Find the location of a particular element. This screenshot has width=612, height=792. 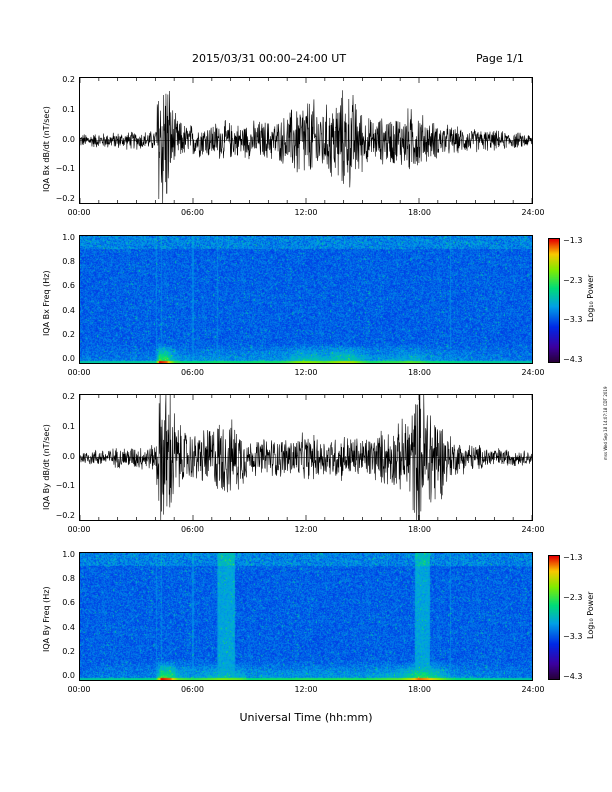

by-freq-spectrogram is located at coordinates (306, 616).